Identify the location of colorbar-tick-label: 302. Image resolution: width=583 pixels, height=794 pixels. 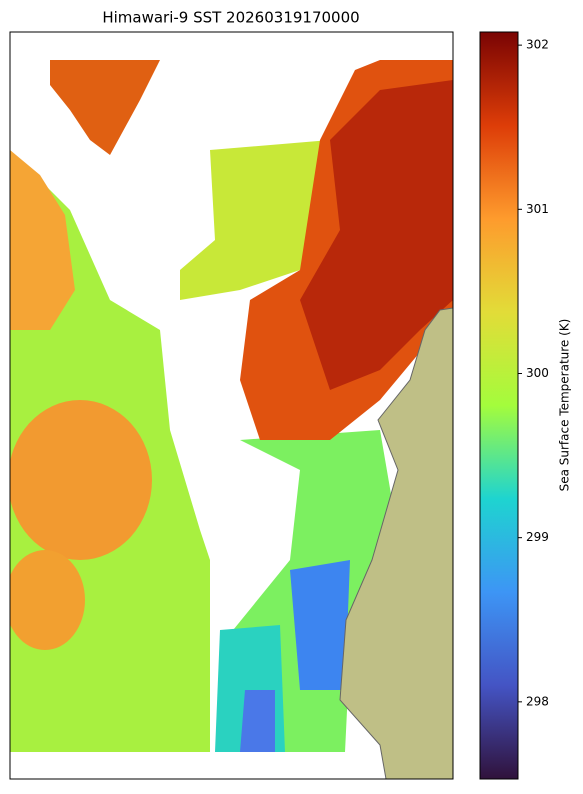
(537, 45).